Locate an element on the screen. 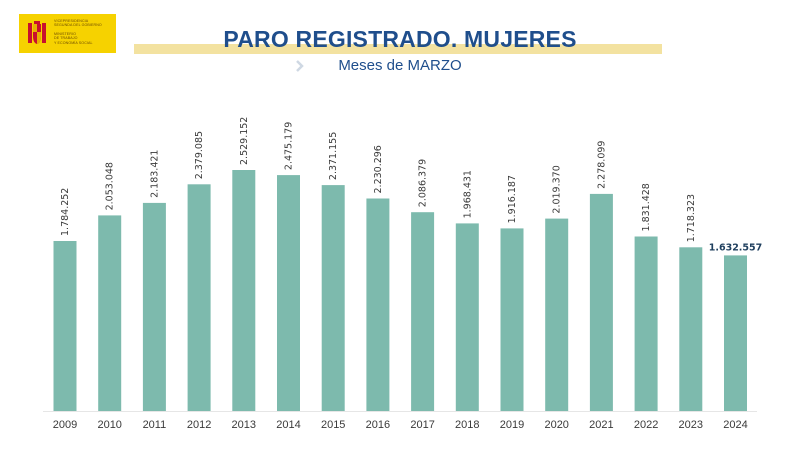 The image size is (800, 450). data-label-2013: 2.529.152 is located at coordinates (244, 141).